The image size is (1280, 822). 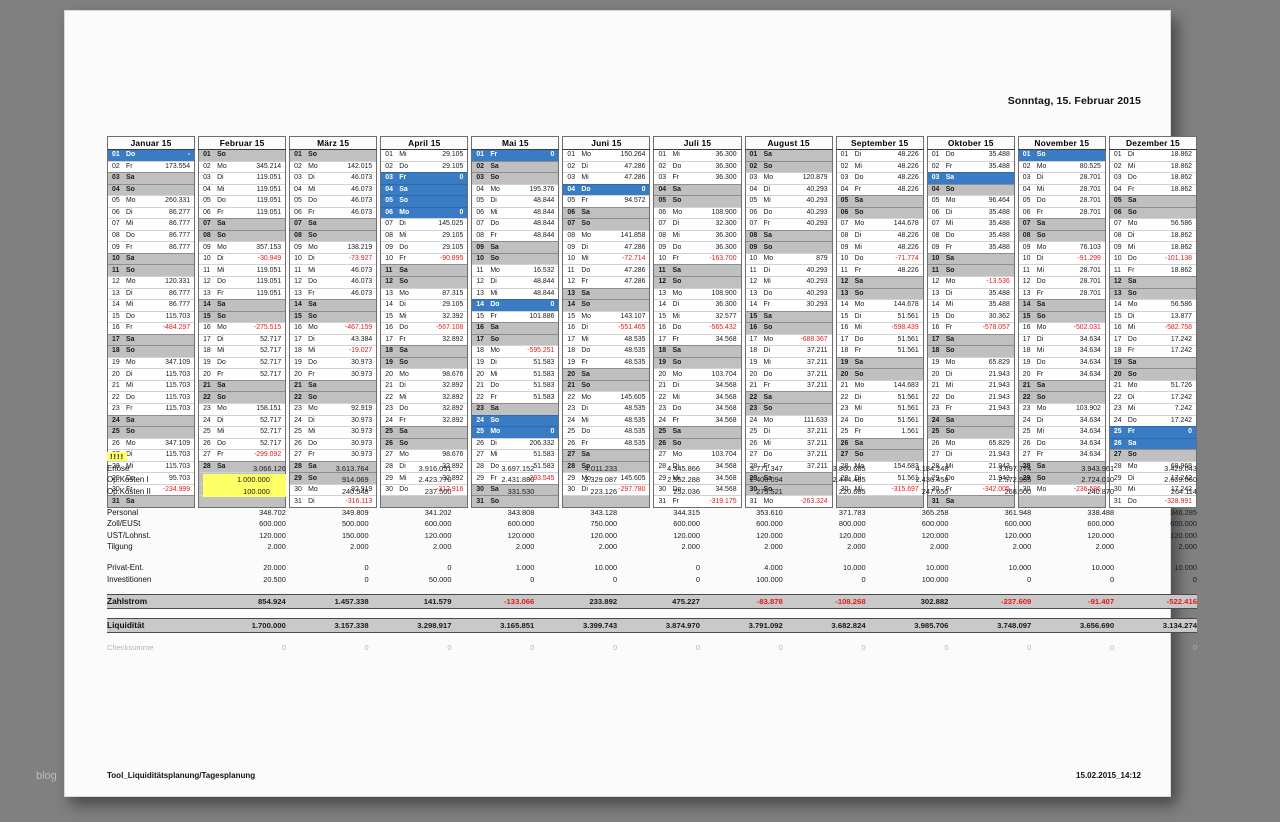 What do you see at coordinates (424, 293) in the screenshot?
I see `day-cell: 13 Mo 87.315` at bounding box center [424, 293].